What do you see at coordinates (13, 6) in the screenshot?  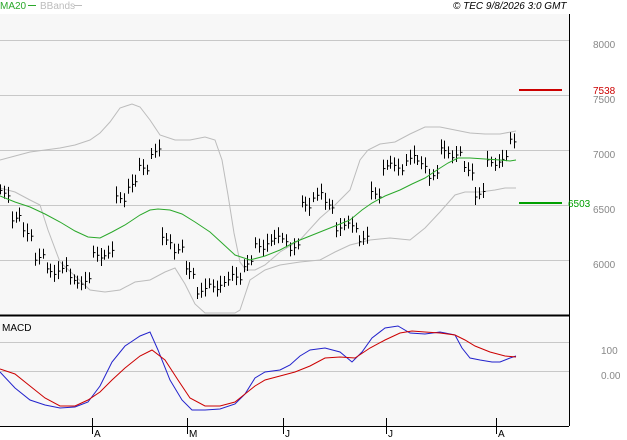 I see `ma20-legend: MA20` at bounding box center [13, 6].